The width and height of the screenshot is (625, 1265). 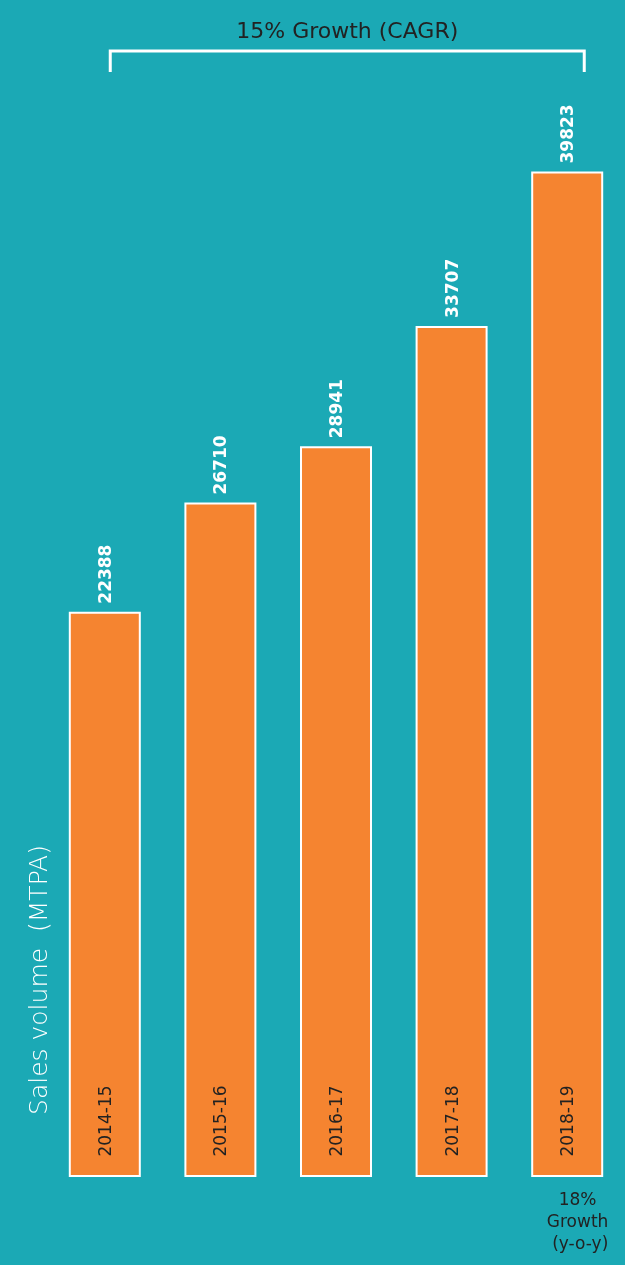 What do you see at coordinates (347, 30) in the screenshot?
I see `text: 15% Growth (CAGR)` at bounding box center [347, 30].